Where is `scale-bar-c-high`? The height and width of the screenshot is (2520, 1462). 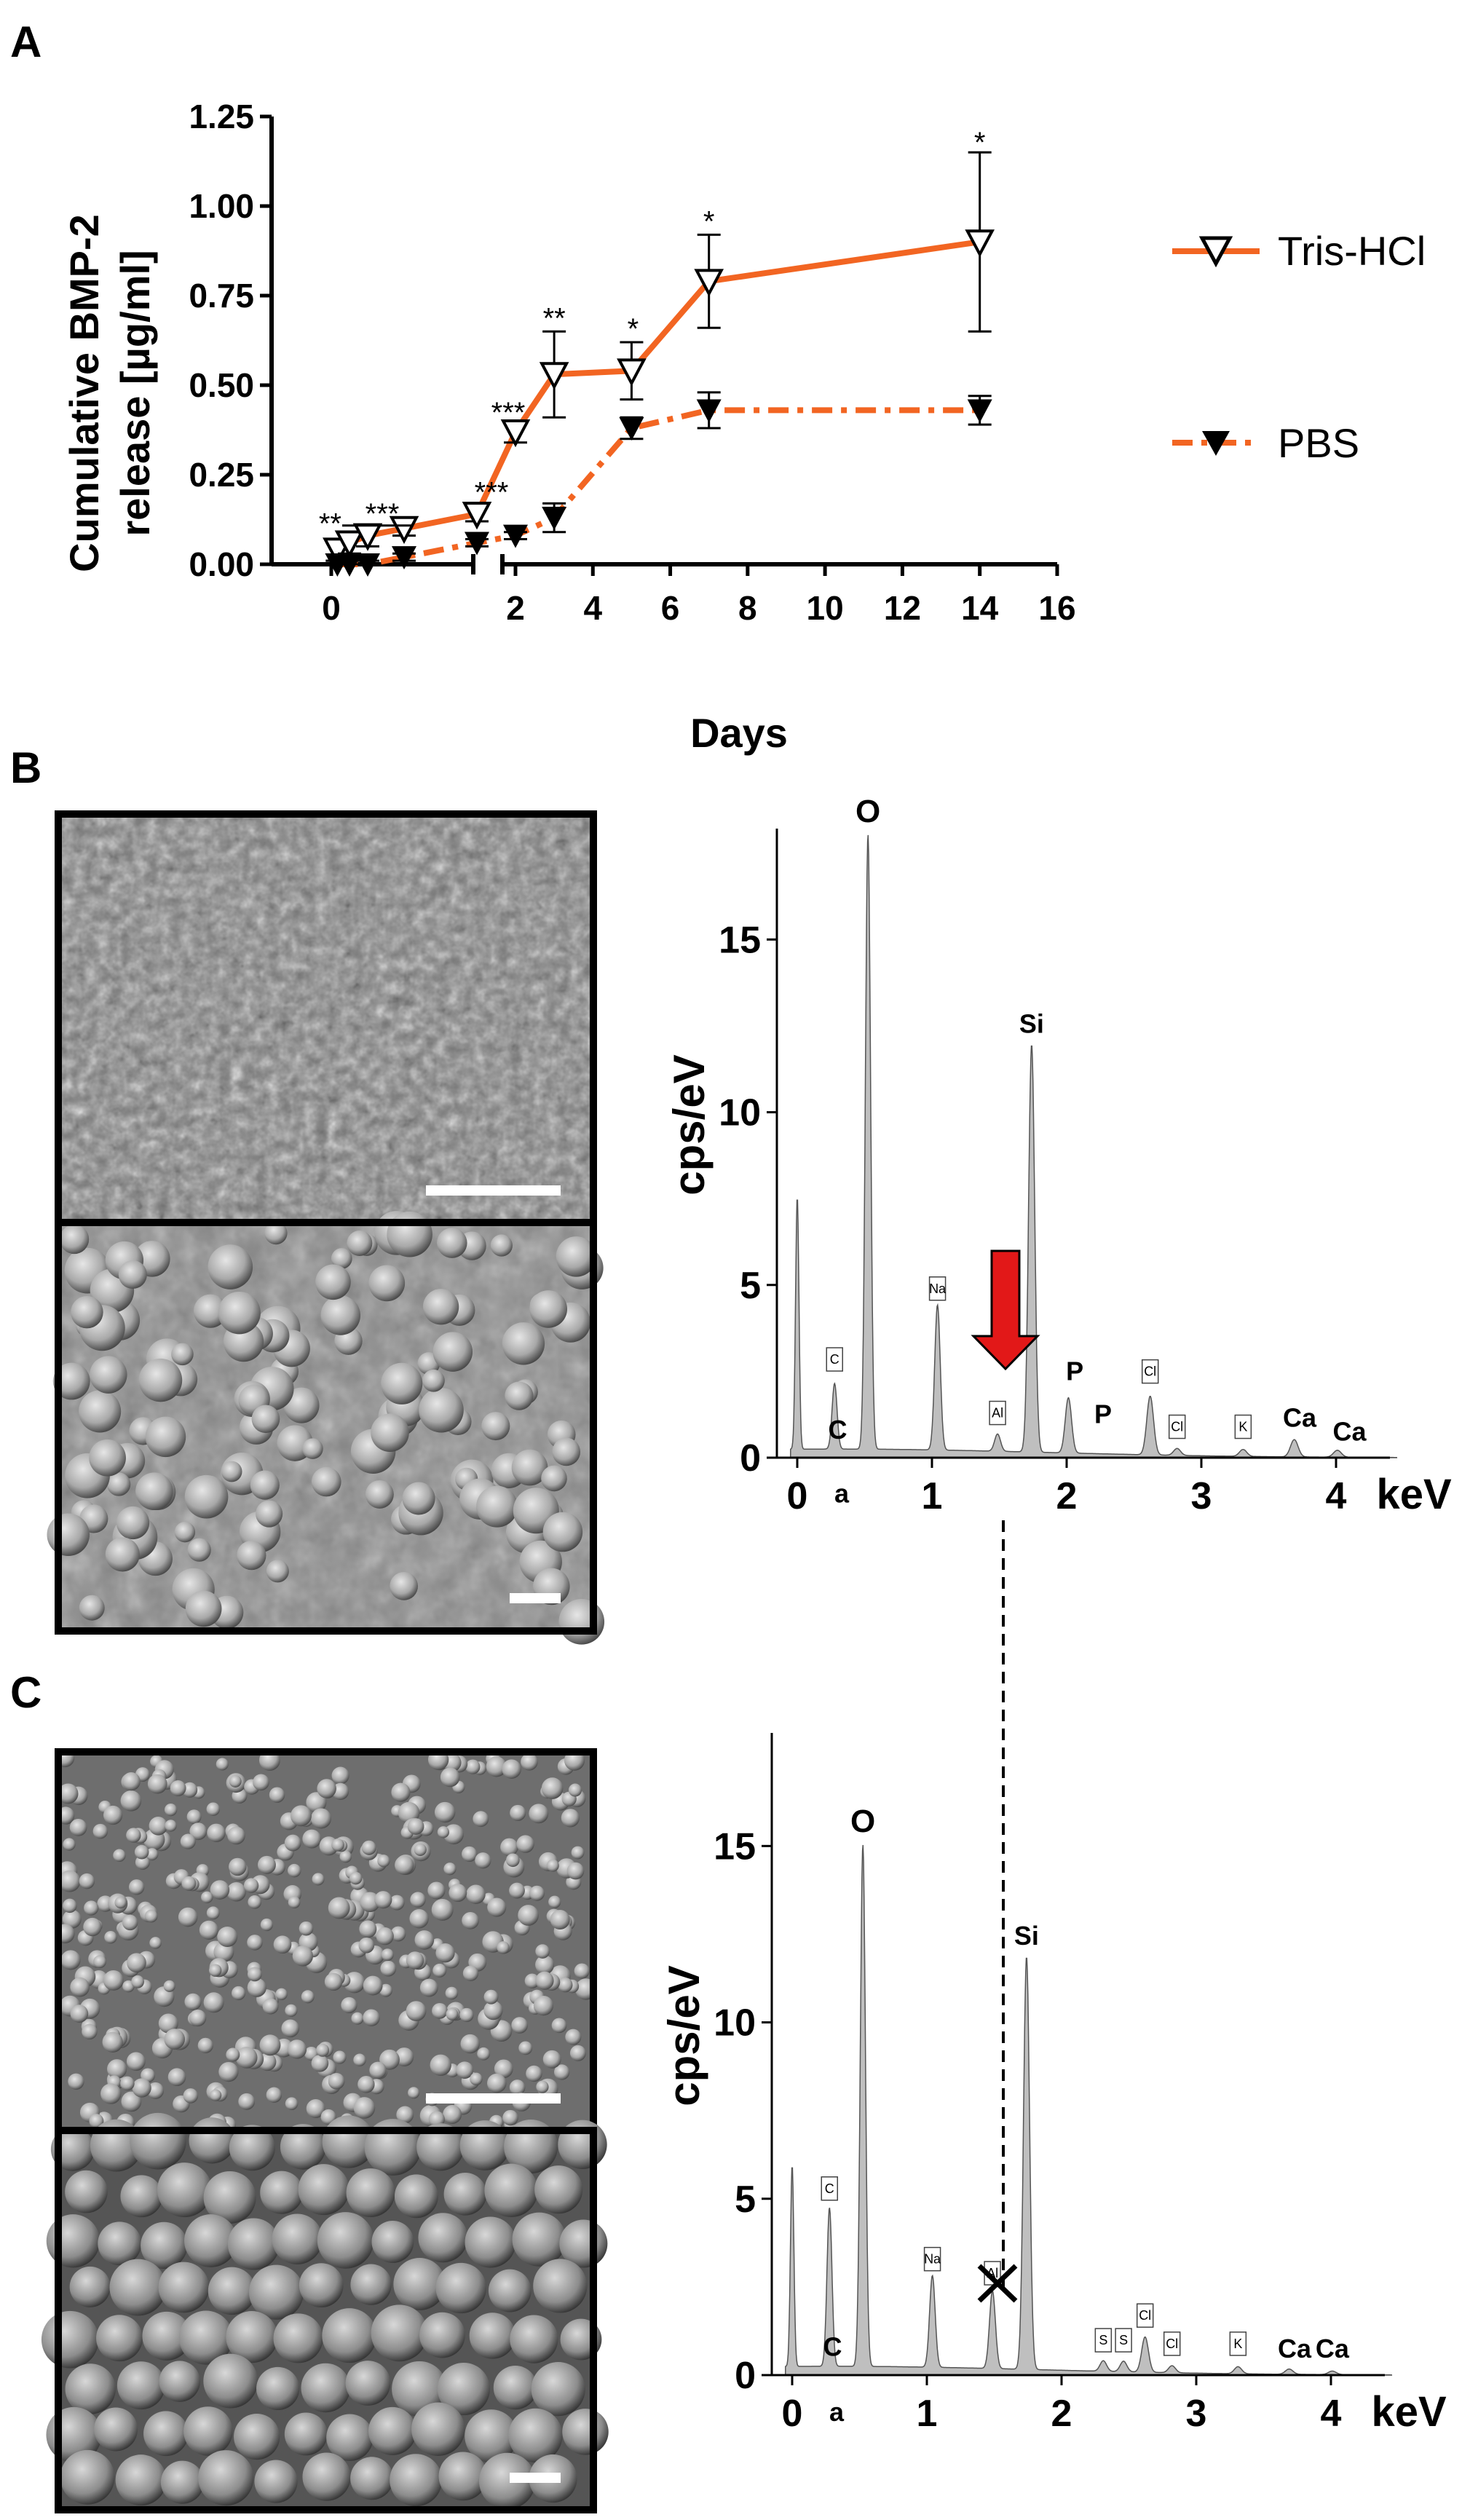 scale-bar-c-high is located at coordinates (535, 2478).